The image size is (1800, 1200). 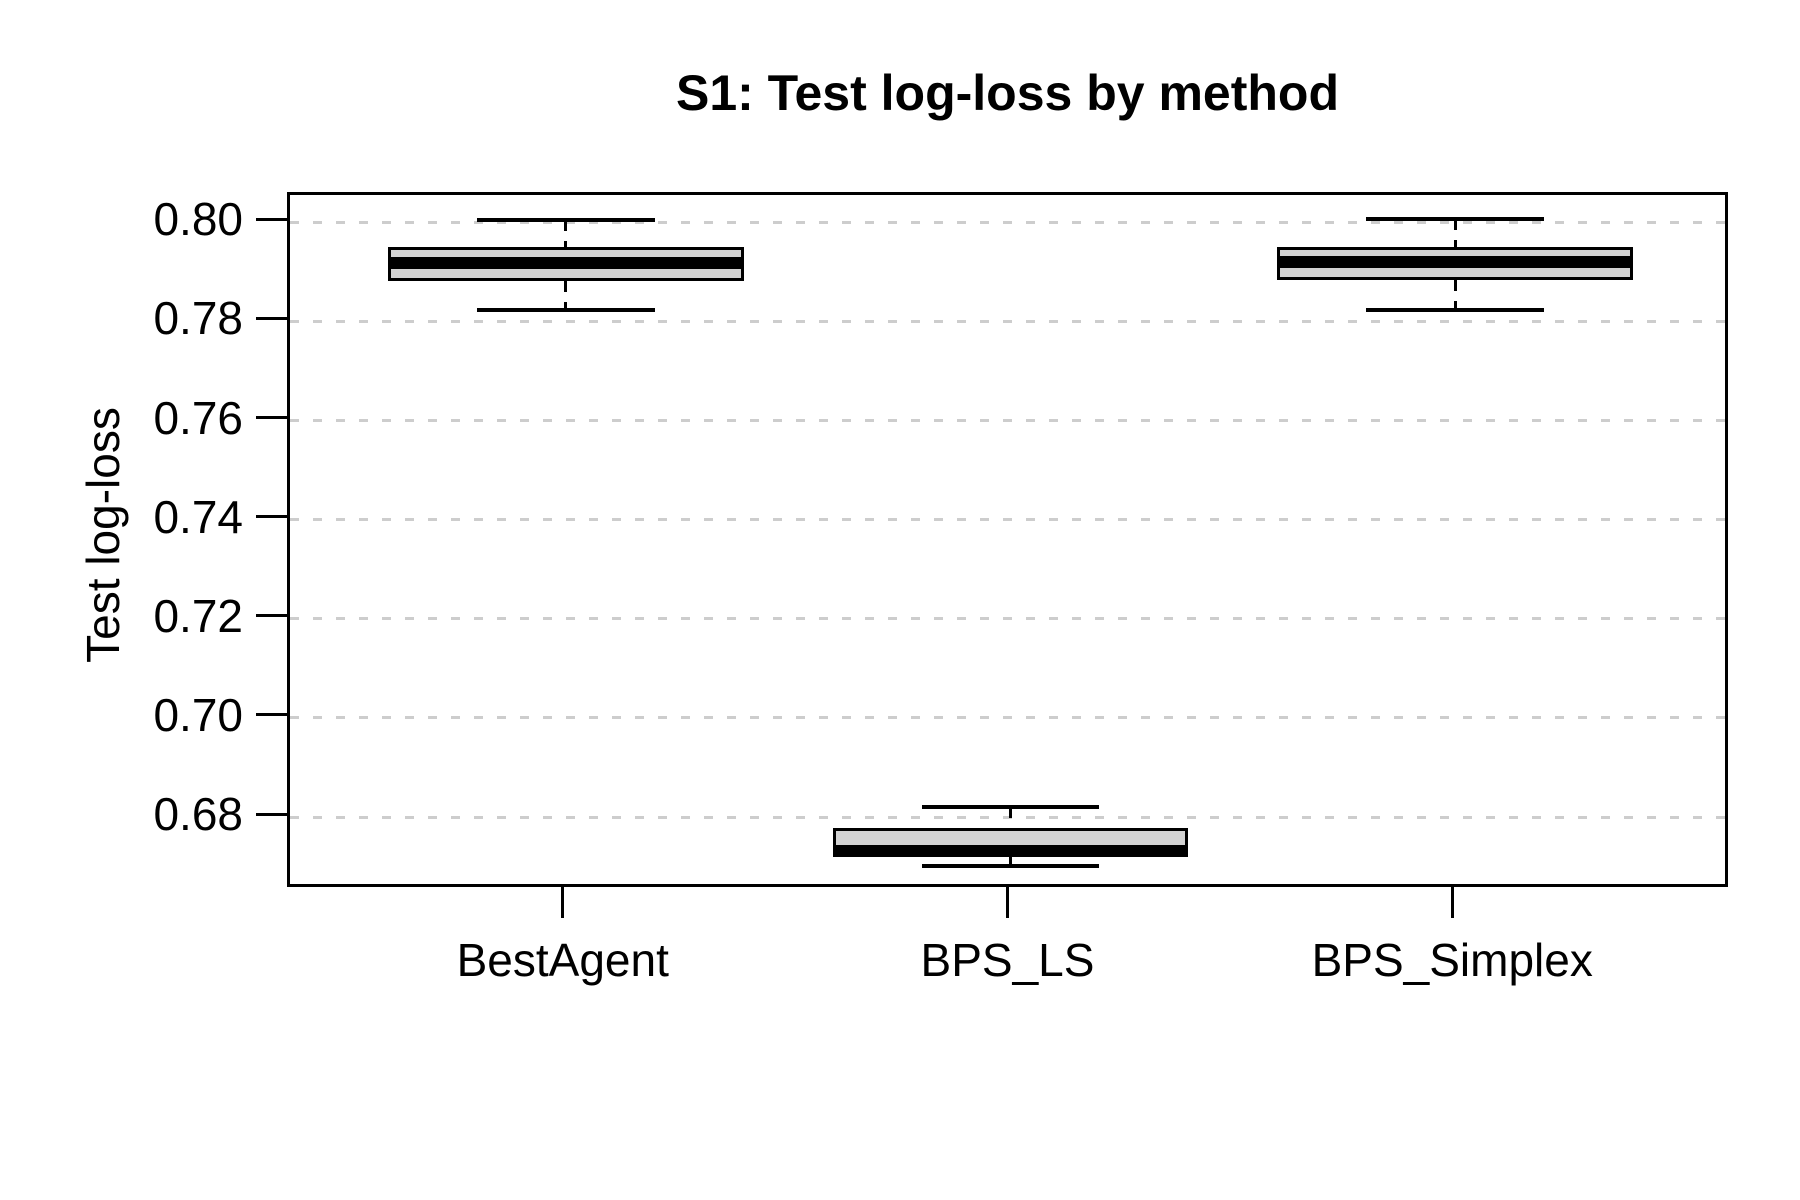 I want to click on y-tick-label: 0.72, so click(x=198, y=615).